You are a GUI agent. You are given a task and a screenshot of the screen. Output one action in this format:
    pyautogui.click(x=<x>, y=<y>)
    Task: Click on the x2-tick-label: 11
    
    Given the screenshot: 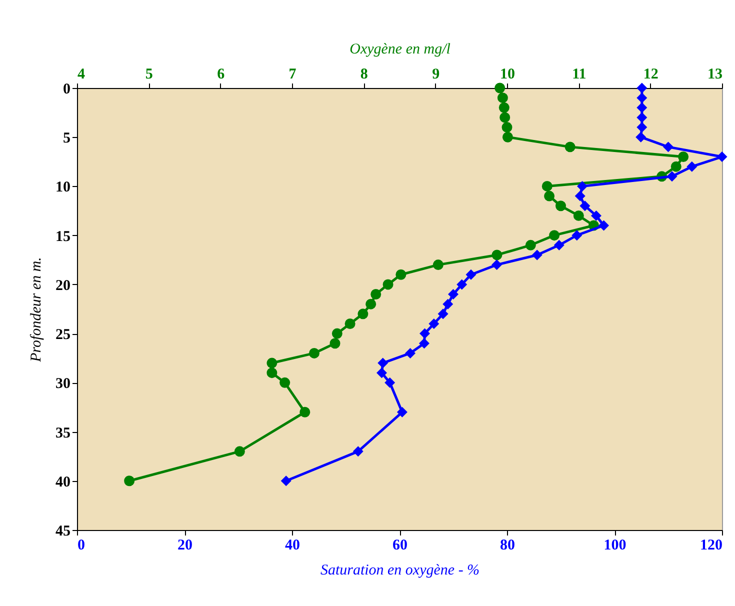 What is the action you would take?
    pyautogui.click(x=579, y=74)
    